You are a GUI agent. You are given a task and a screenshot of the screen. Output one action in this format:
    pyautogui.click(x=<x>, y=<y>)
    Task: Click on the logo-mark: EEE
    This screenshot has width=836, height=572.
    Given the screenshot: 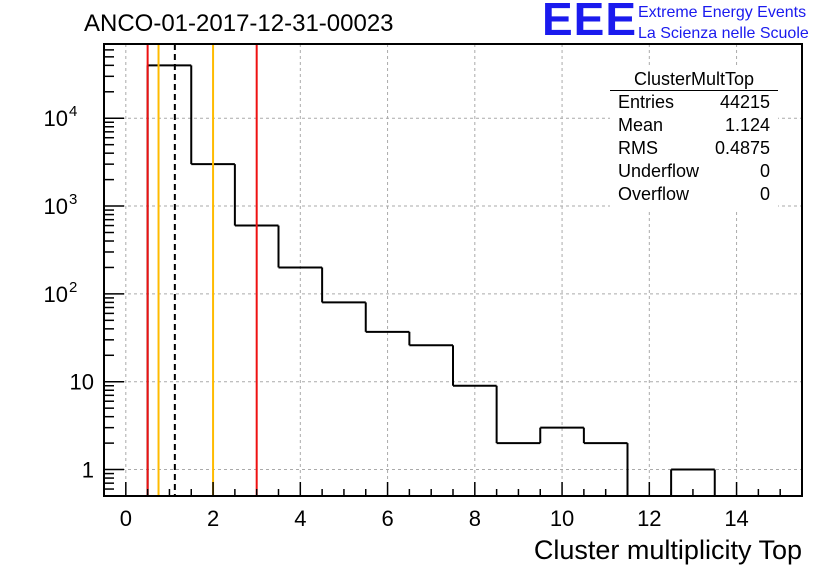 What is the action you would take?
    pyautogui.click(x=590, y=22)
    